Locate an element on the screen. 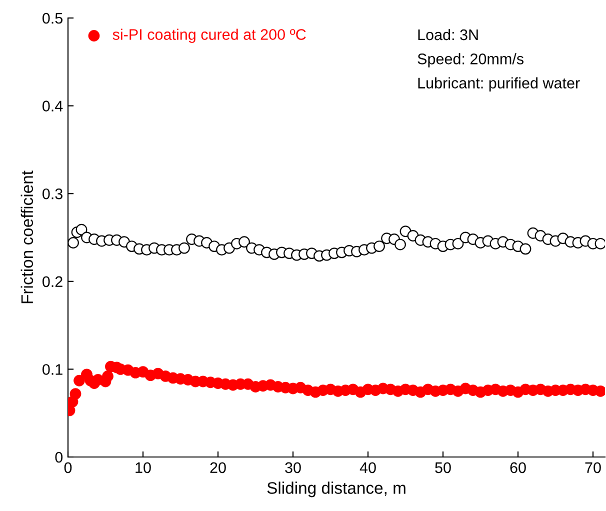 This screenshot has width=606, height=511. x-tick-label: 70 is located at coordinates (593, 468).